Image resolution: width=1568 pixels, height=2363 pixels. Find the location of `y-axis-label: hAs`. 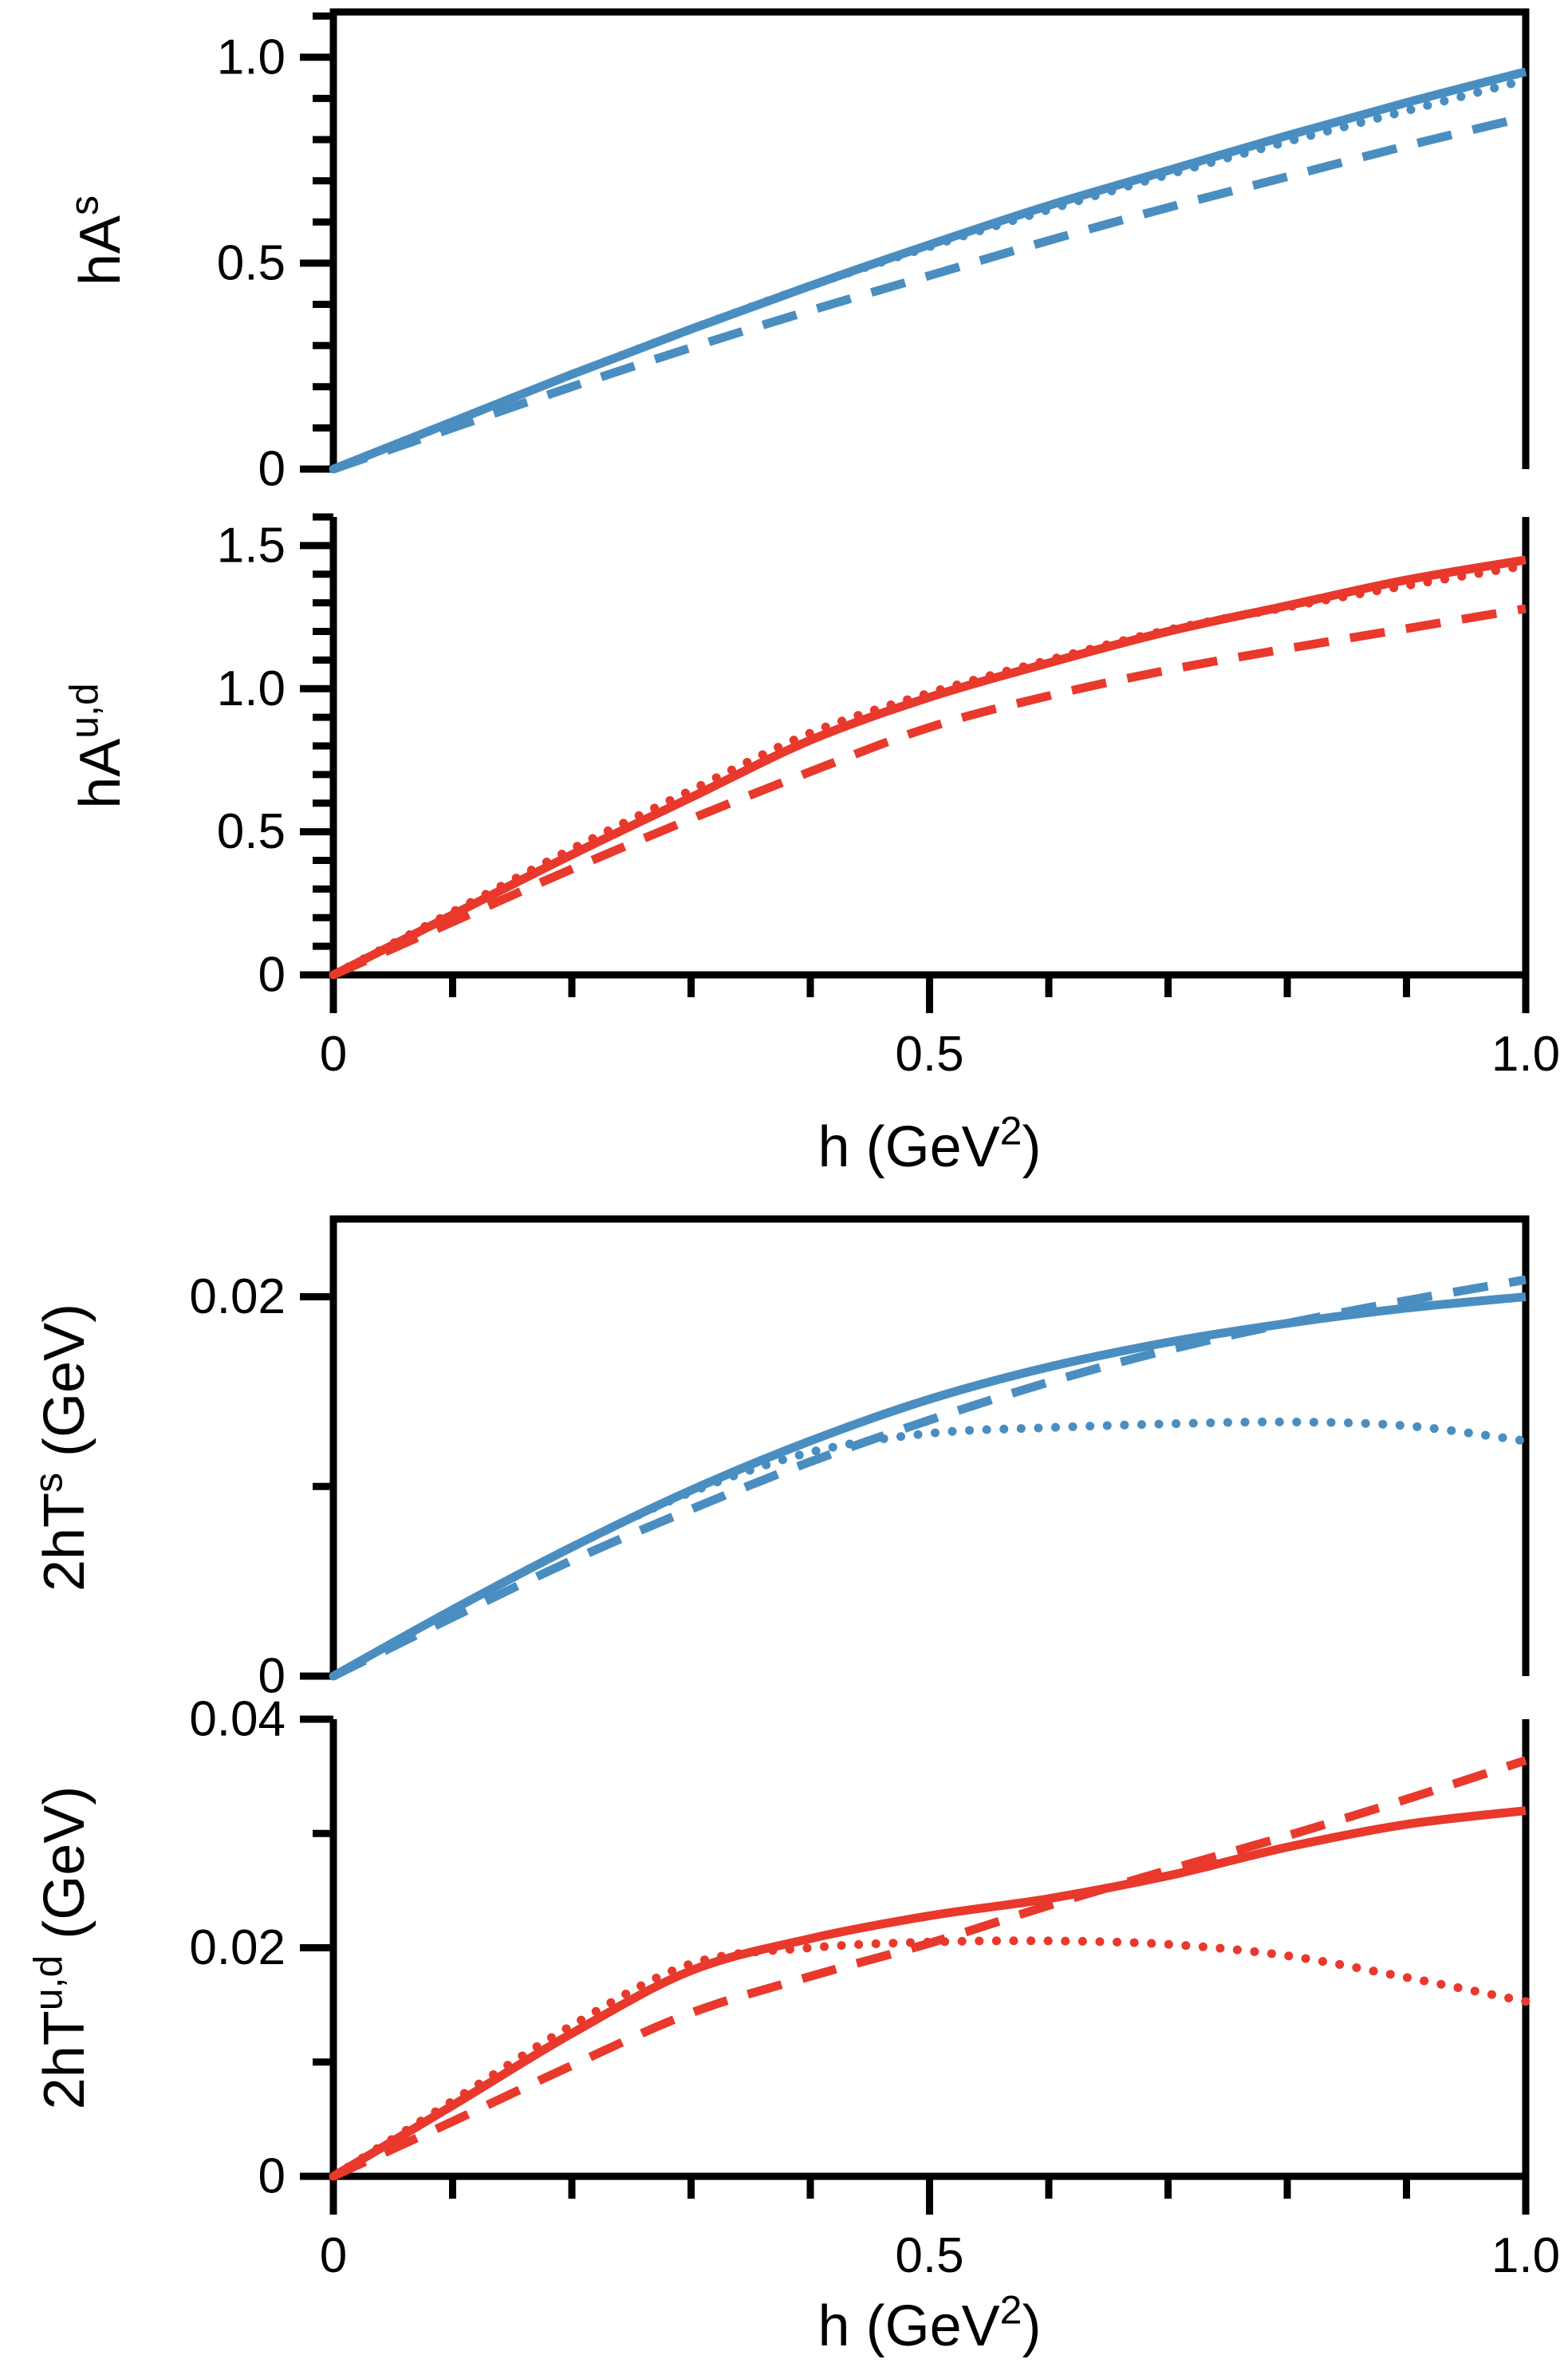

y-axis-label: hAs is located at coordinates (97, 241).